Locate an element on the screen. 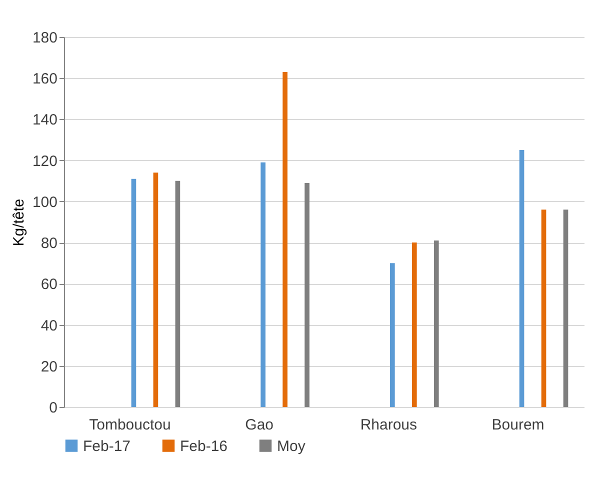 This screenshot has height=489, width=611. y-tick-label: 140 is located at coordinates (45, 120).